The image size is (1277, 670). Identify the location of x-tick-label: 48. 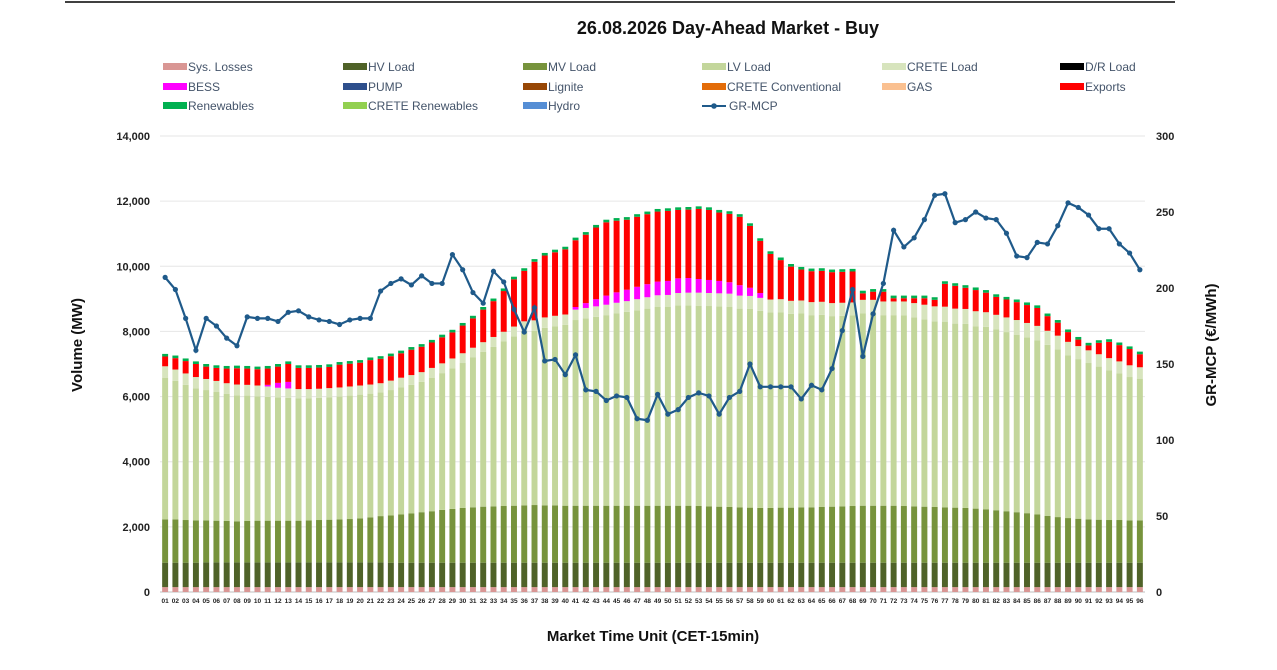
(648, 601).